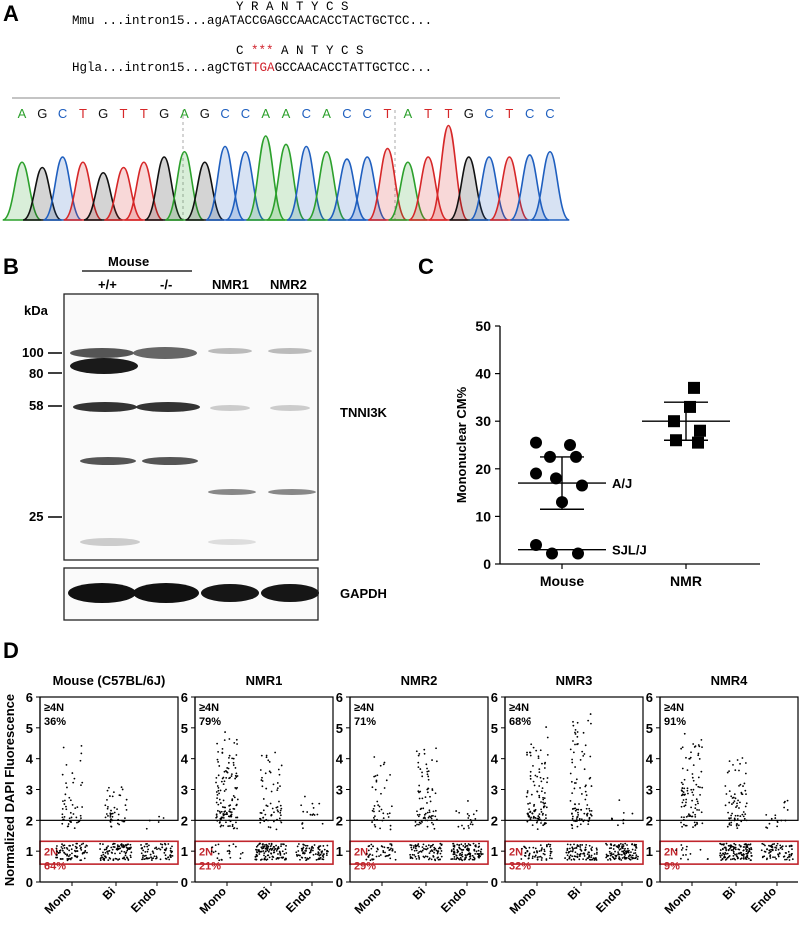 This screenshot has width=800, height=940. I want to click on d-gate-high-label: ≥4N, so click(674, 708).